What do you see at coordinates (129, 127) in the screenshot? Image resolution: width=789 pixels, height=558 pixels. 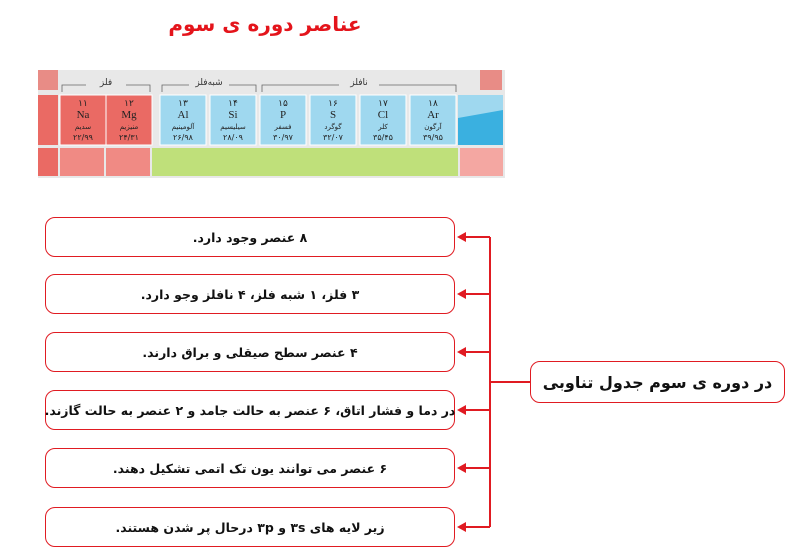 I see `element-name: منیزیم` at bounding box center [129, 127].